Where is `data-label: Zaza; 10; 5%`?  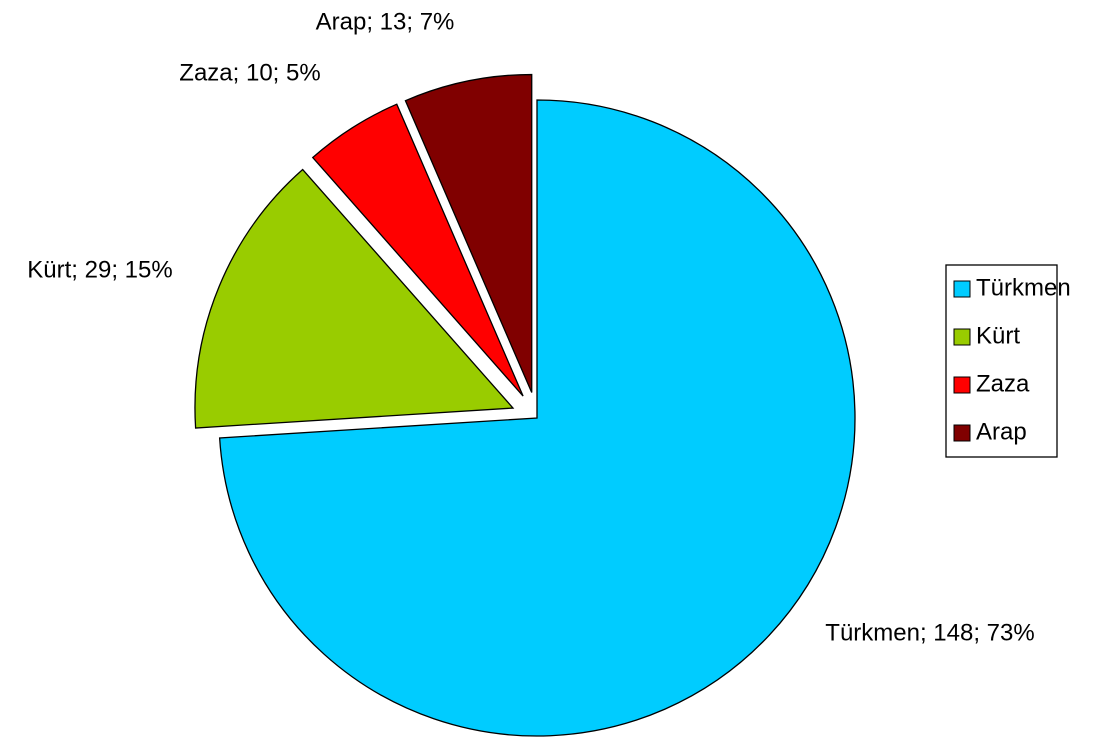
data-label: Zaza; 10; 5% is located at coordinates (250, 73).